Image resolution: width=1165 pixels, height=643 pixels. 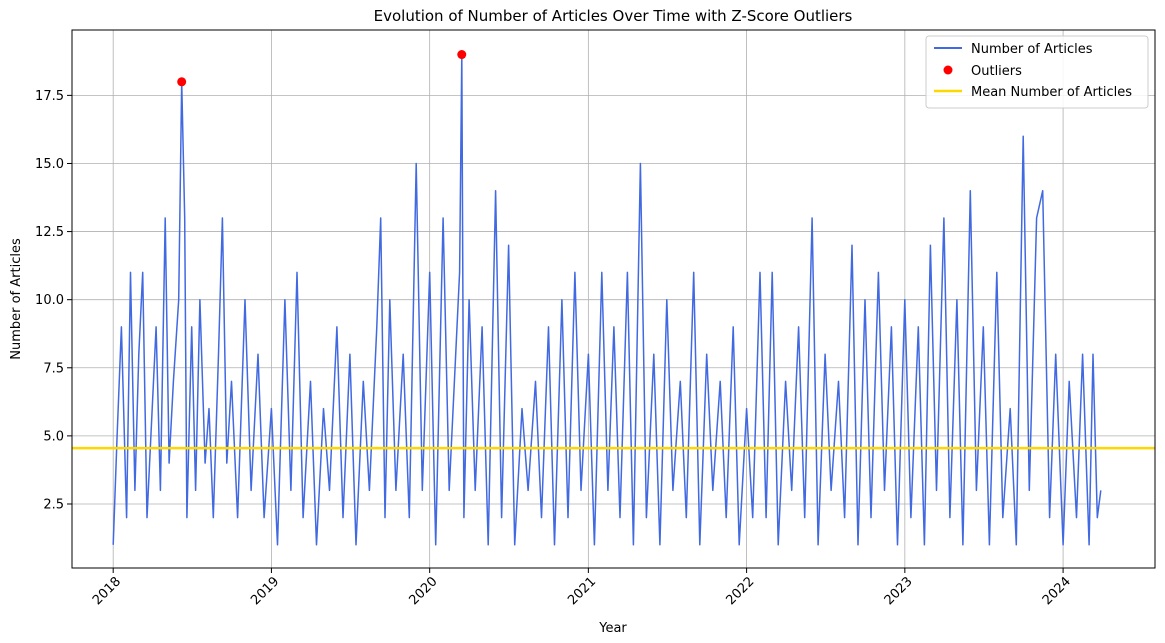 What do you see at coordinates (53, 504) in the screenshot?
I see `y-tick-label: 2.5` at bounding box center [53, 504].